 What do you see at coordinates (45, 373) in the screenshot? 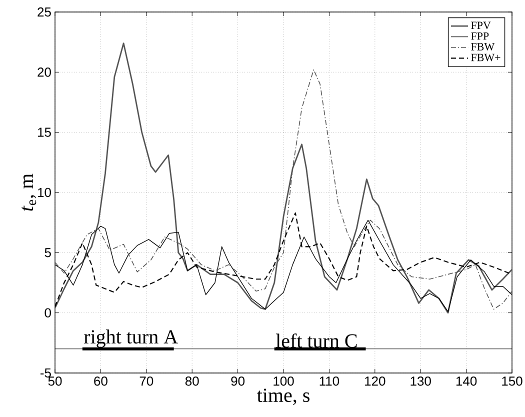
I see `y-tick-label: -5` at bounding box center [45, 373].